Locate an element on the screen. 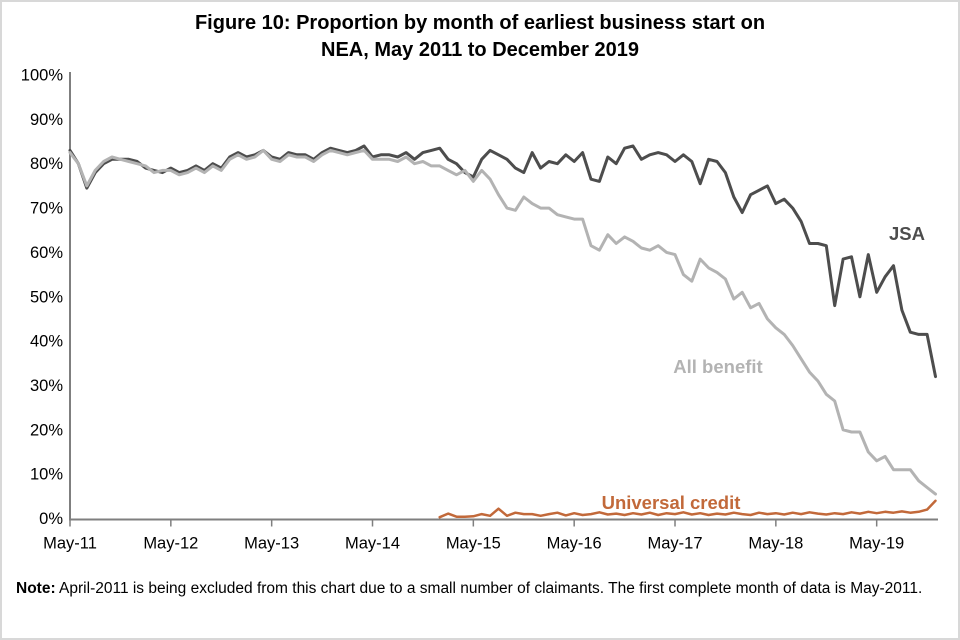 The image size is (960, 640). x-axis-tick-label: May-18 is located at coordinates (775, 544).